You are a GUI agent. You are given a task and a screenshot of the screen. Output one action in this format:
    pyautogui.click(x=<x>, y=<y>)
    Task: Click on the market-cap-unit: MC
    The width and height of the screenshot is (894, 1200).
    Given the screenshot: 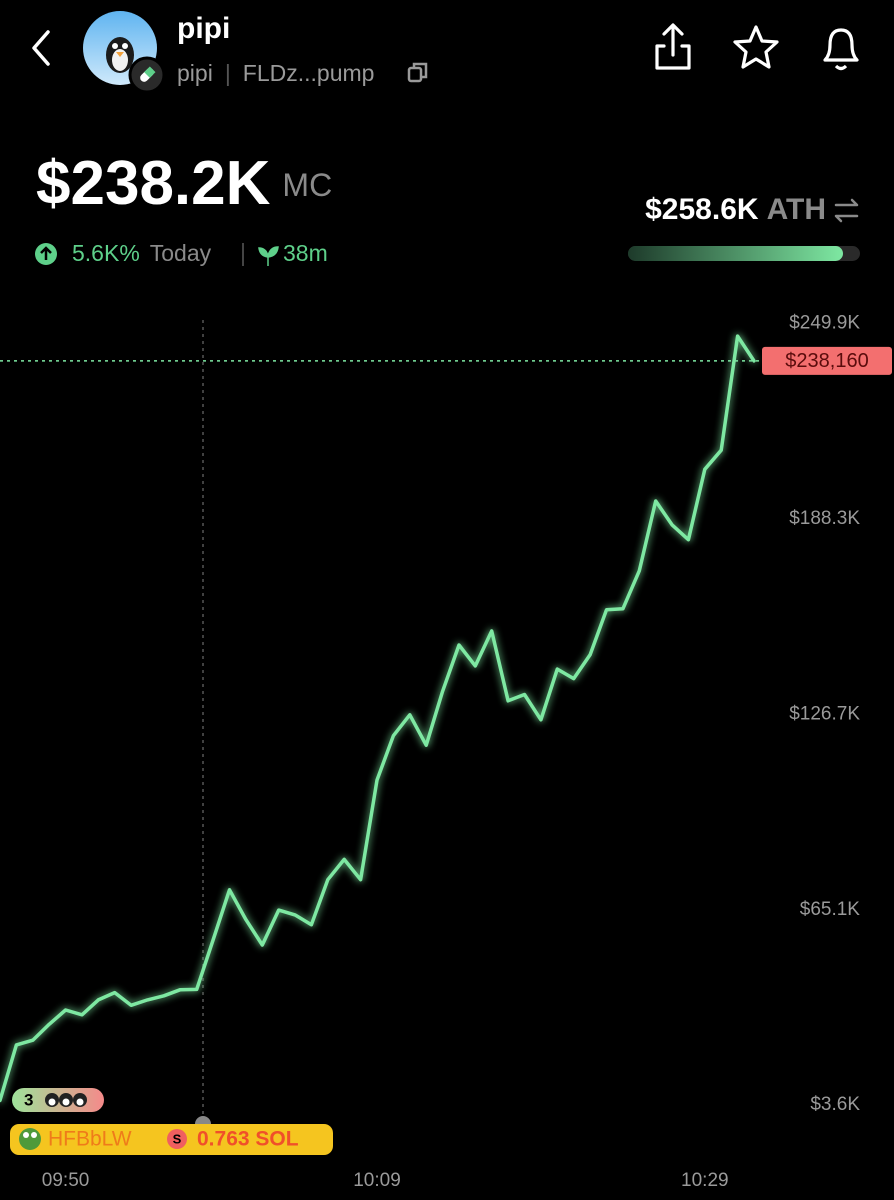 What is the action you would take?
    pyautogui.click(x=307, y=185)
    